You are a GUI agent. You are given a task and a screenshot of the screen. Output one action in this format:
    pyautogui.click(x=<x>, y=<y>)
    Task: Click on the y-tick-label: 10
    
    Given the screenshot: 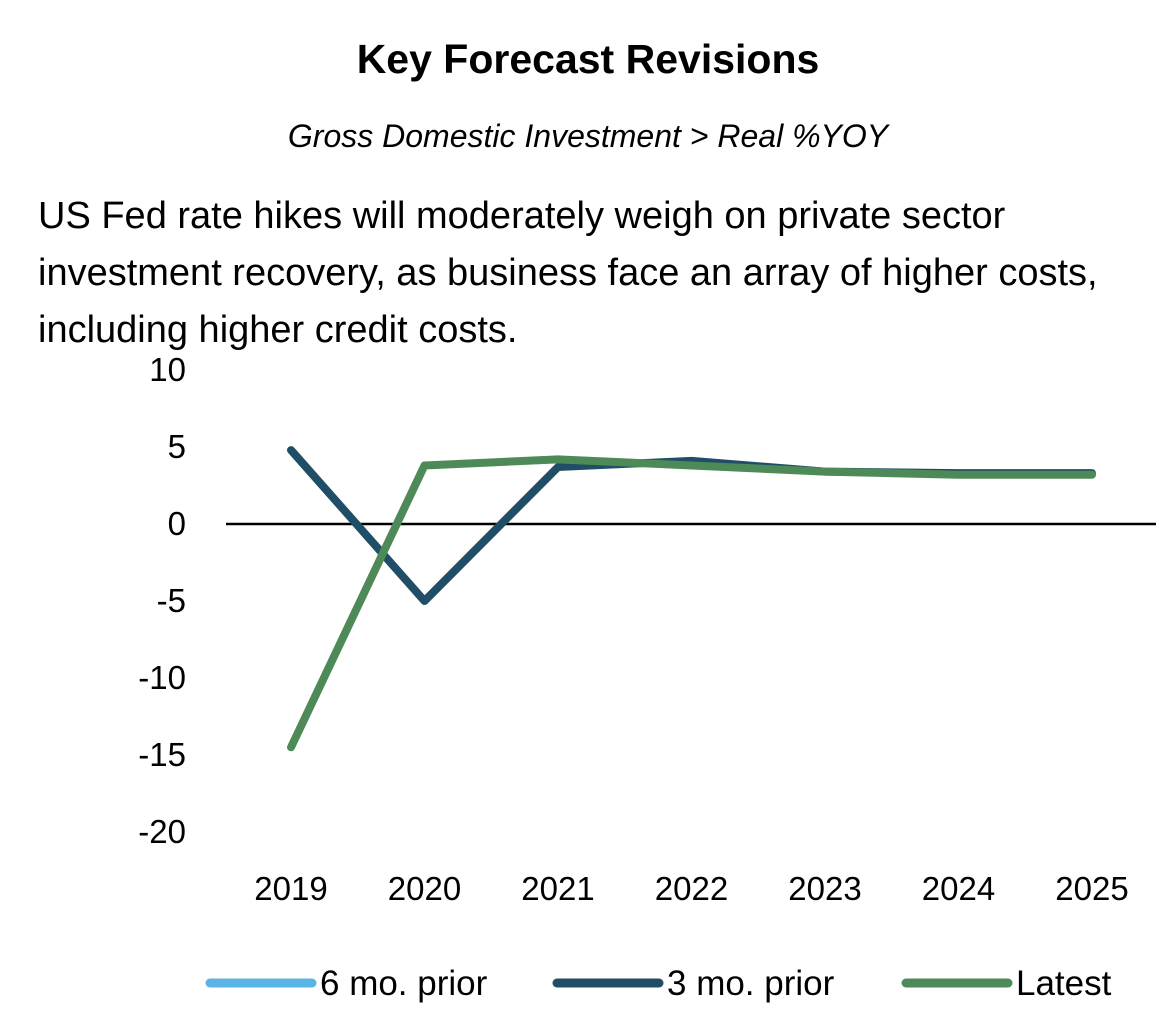 What is the action you would take?
    pyautogui.click(x=167, y=369)
    